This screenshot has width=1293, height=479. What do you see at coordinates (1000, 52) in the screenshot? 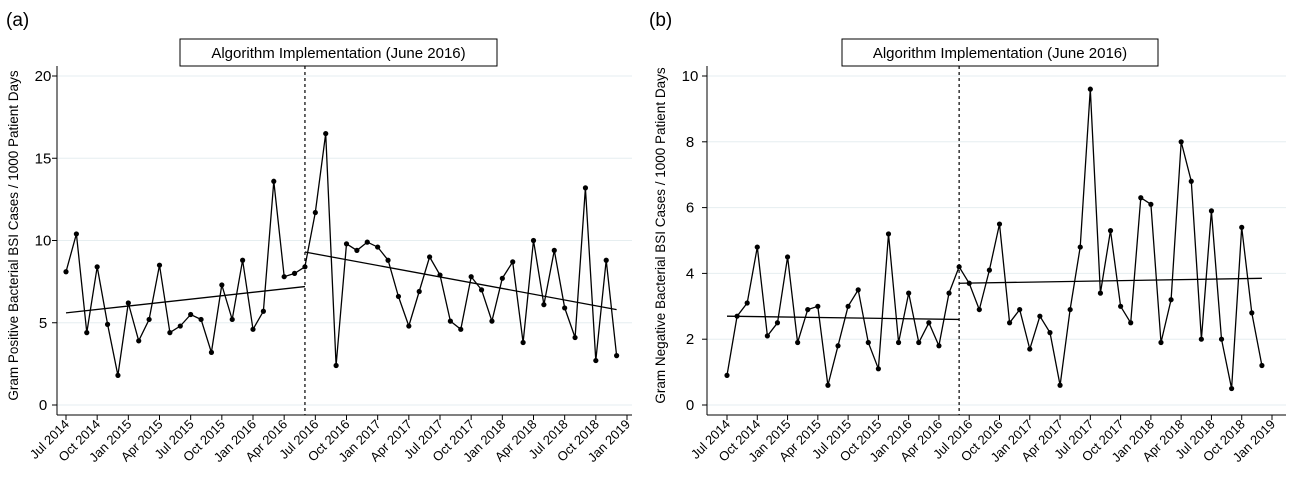
I see `banner-box-b` at bounding box center [1000, 52].